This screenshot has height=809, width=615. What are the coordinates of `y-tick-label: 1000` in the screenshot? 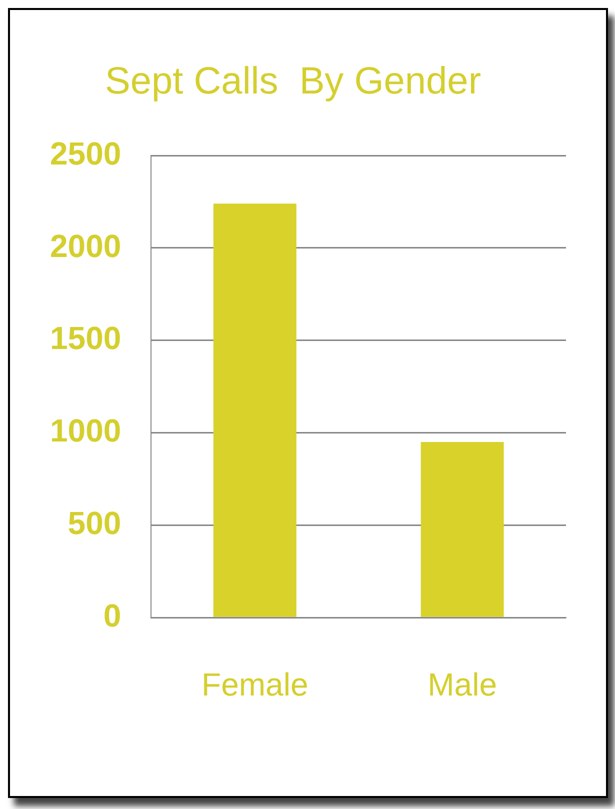 It's located at (86, 430).